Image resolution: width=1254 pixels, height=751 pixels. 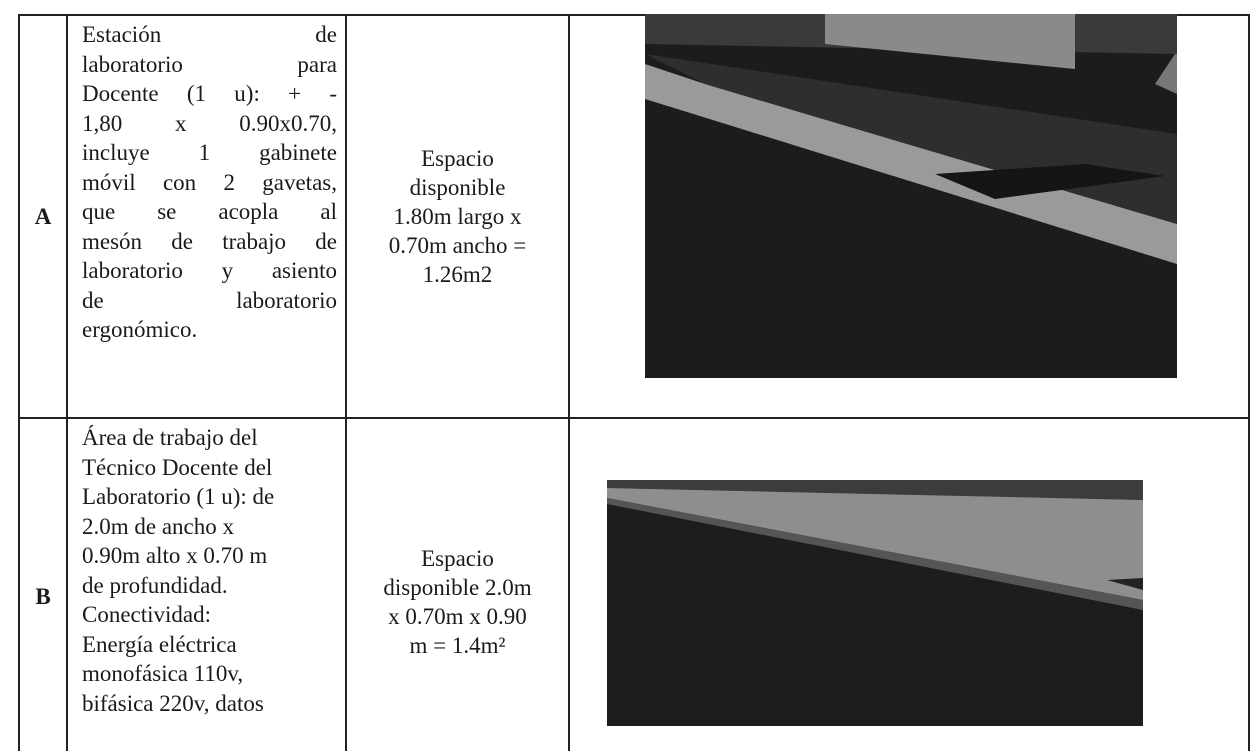 What do you see at coordinates (457, 587) in the screenshot?
I see `text-line: disponible 2.0m` at bounding box center [457, 587].